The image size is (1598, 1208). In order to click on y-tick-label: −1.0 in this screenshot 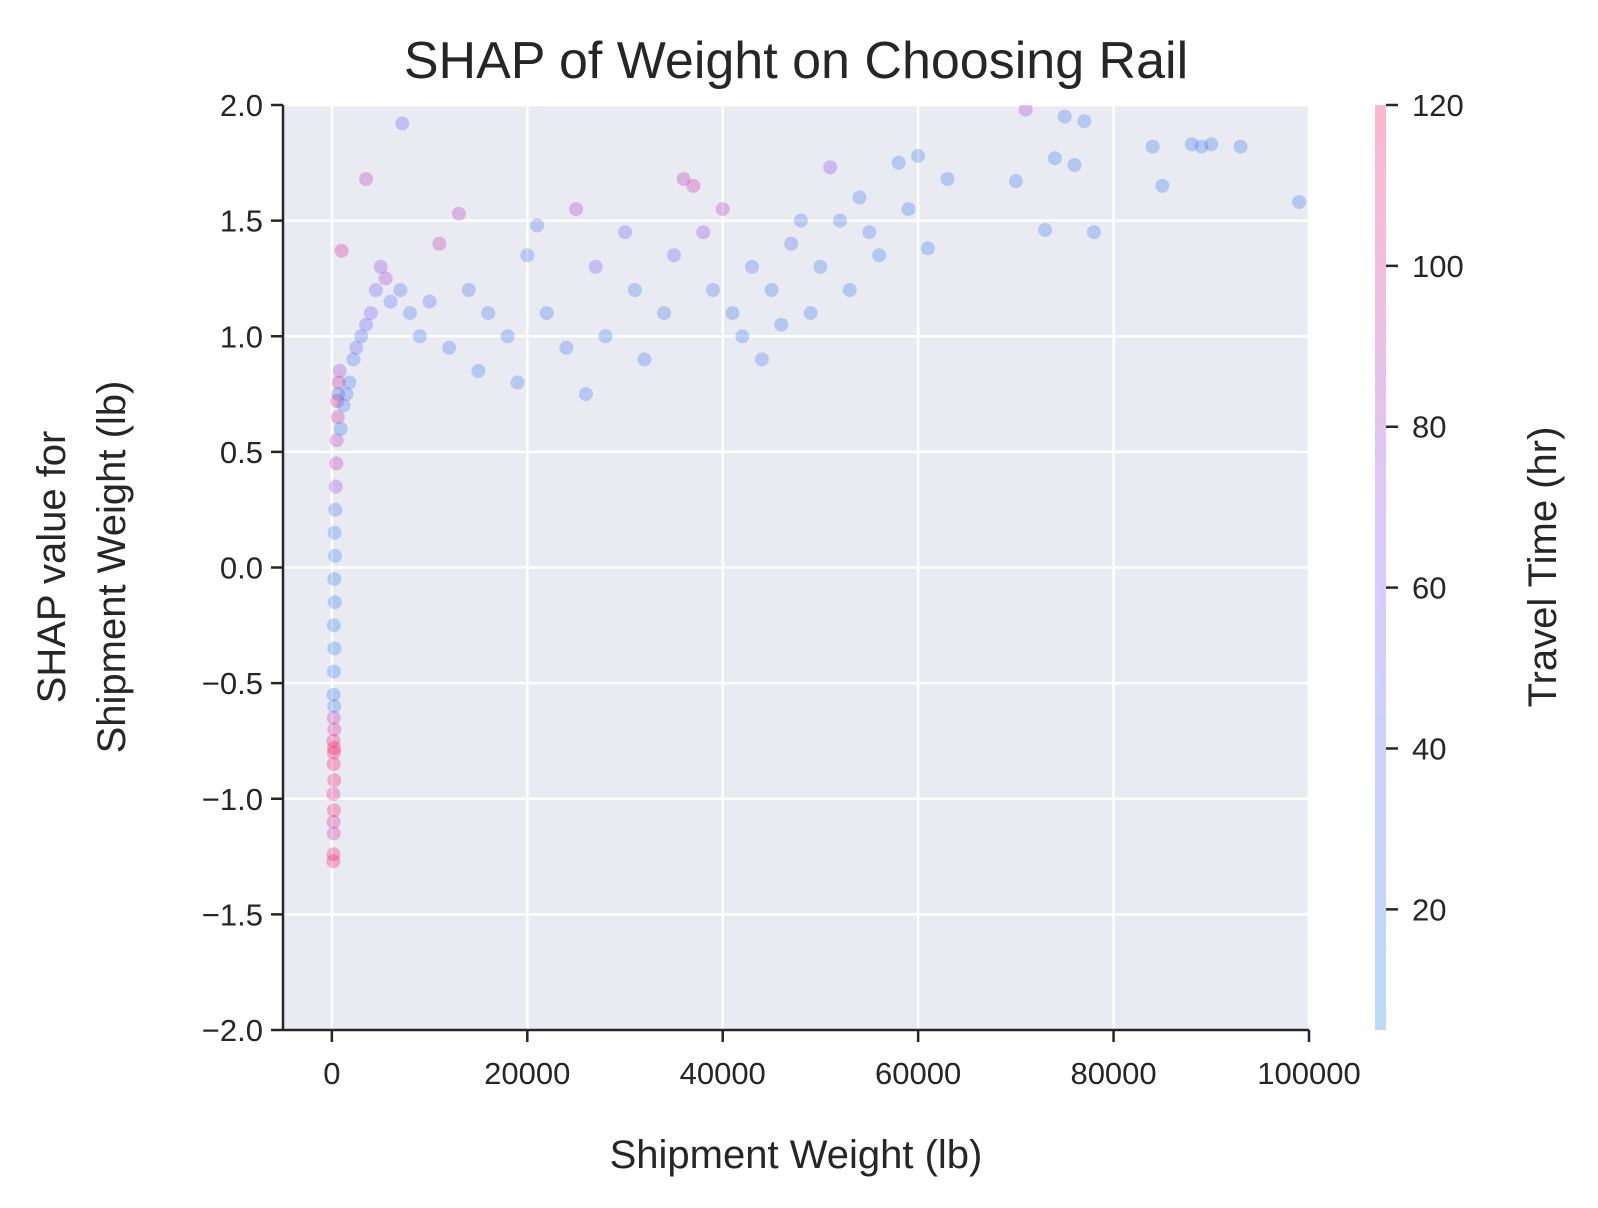, I will do `click(232, 799)`.